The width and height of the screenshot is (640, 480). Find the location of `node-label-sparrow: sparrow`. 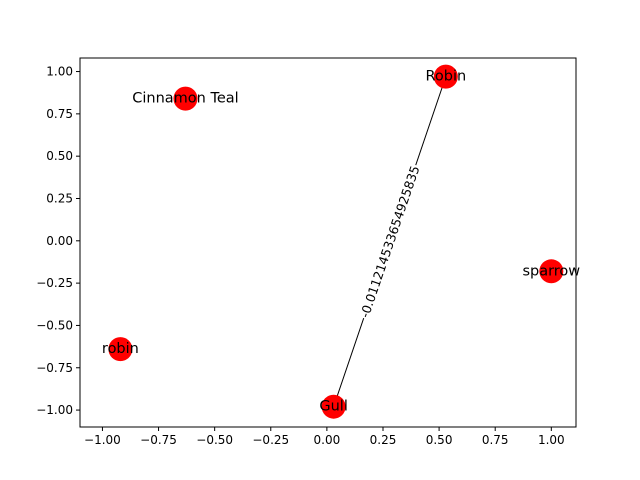

node-label-sparrow: sparrow is located at coordinates (551, 271).